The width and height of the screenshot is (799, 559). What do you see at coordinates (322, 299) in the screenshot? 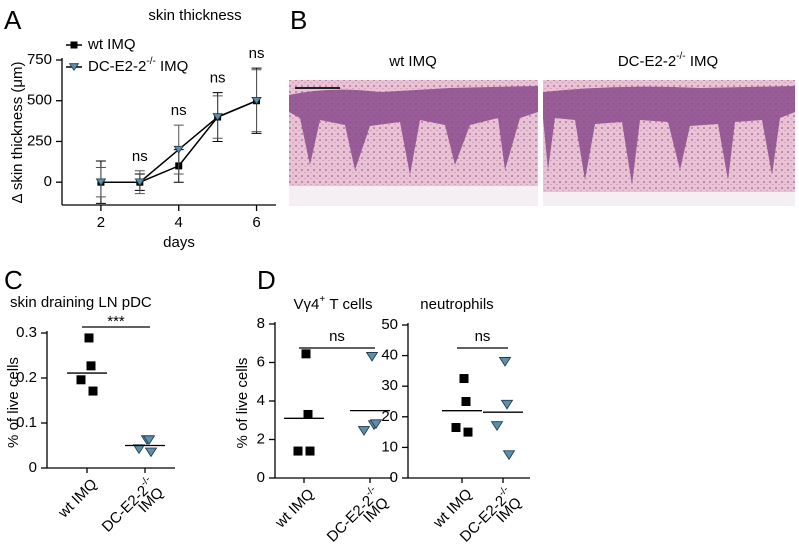
I see `chart-title-sup: +` at bounding box center [322, 299].